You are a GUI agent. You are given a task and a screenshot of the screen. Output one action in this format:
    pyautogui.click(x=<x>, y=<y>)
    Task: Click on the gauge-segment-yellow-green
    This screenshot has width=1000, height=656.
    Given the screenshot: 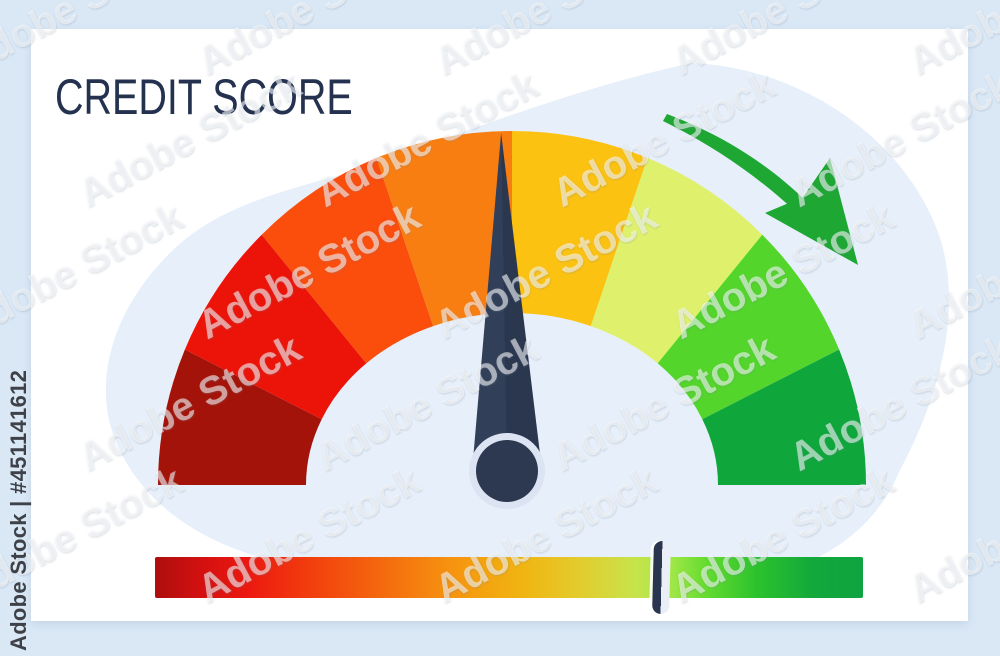 What is the action you would take?
    pyautogui.click(x=676, y=260)
    